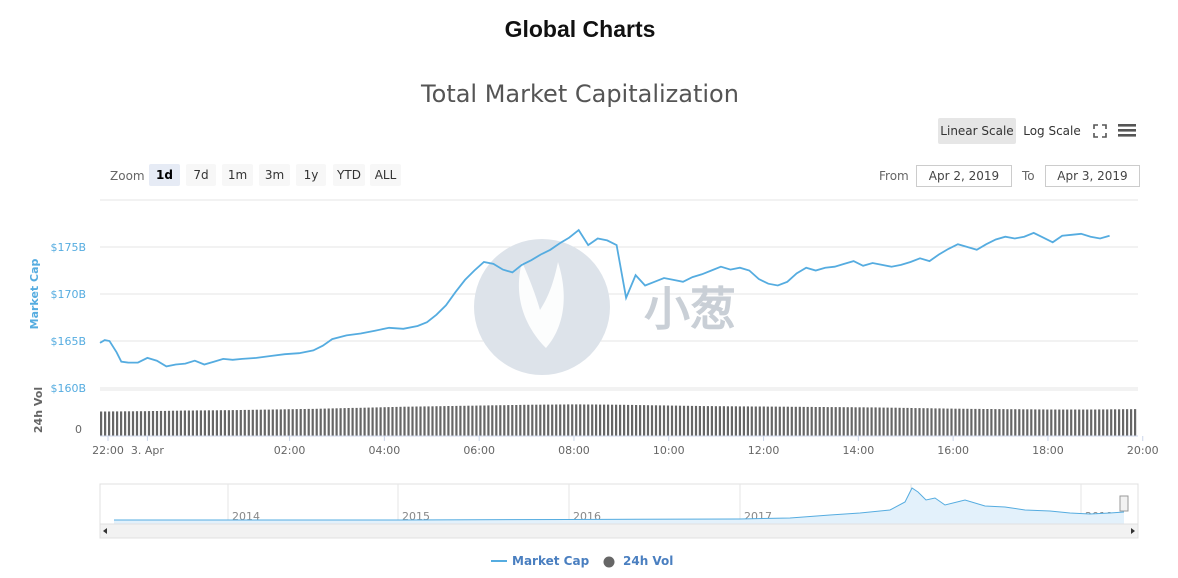 This screenshot has height=578, width=1178. What do you see at coordinates (311, 175) in the screenshot?
I see `zoom-button-1y: 1y` at bounding box center [311, 175].